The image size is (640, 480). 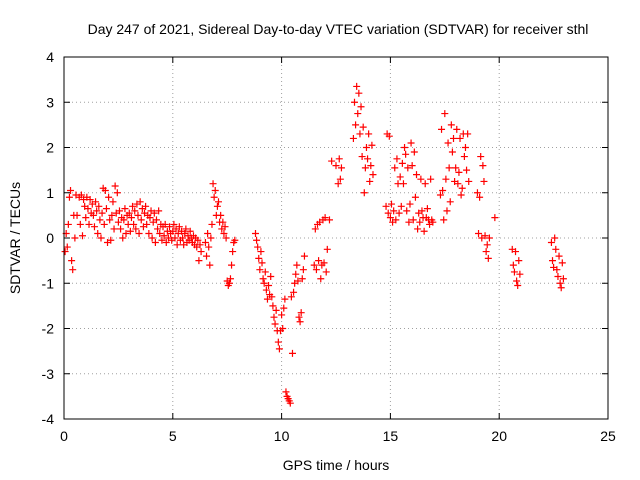 I want to click on y-tick-label: 0, so click(x=50, y=238).